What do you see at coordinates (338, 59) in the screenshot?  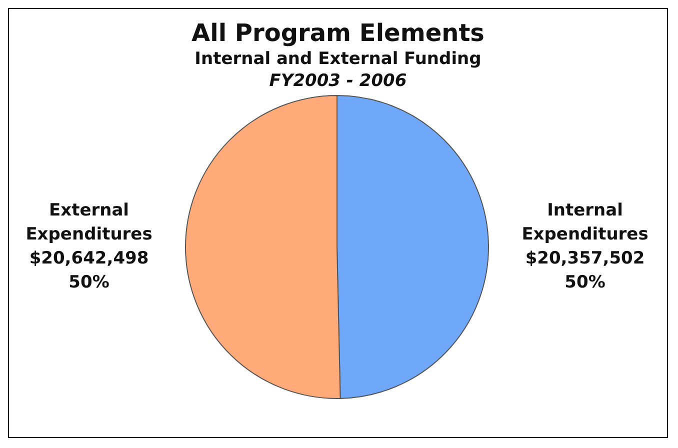 I see `chart-subtitle: Internal and External Funding` at bounding box center [338, 59].